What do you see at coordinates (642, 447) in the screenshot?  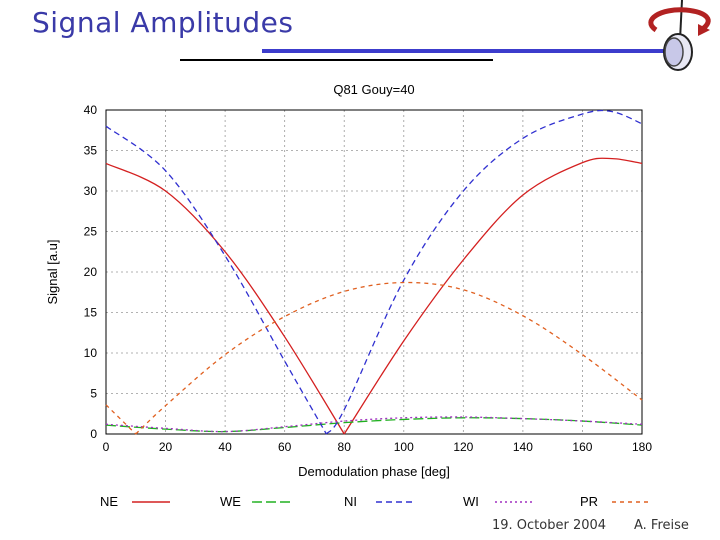 I see `x-tick-label: 180` at bounding box center [642, 447].